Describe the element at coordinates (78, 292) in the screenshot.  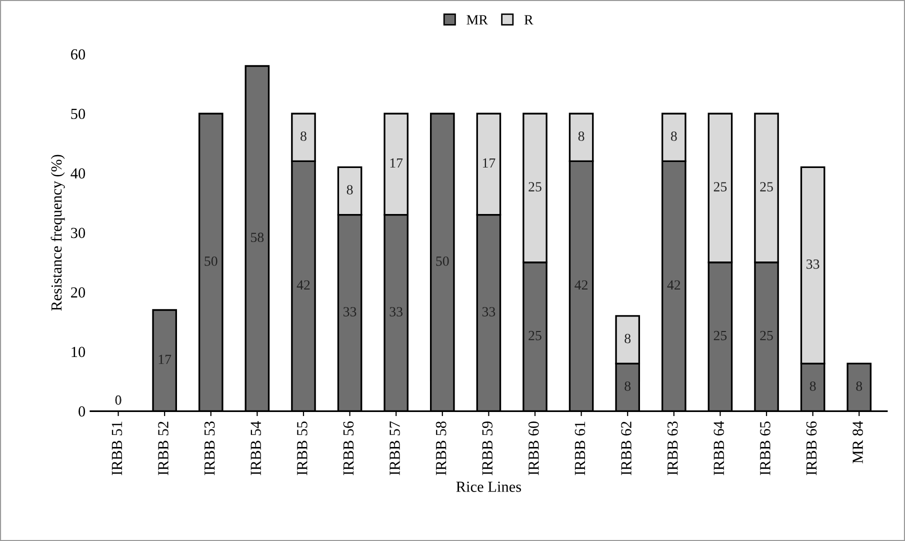
I see `y-tick-label: 20` at that location.